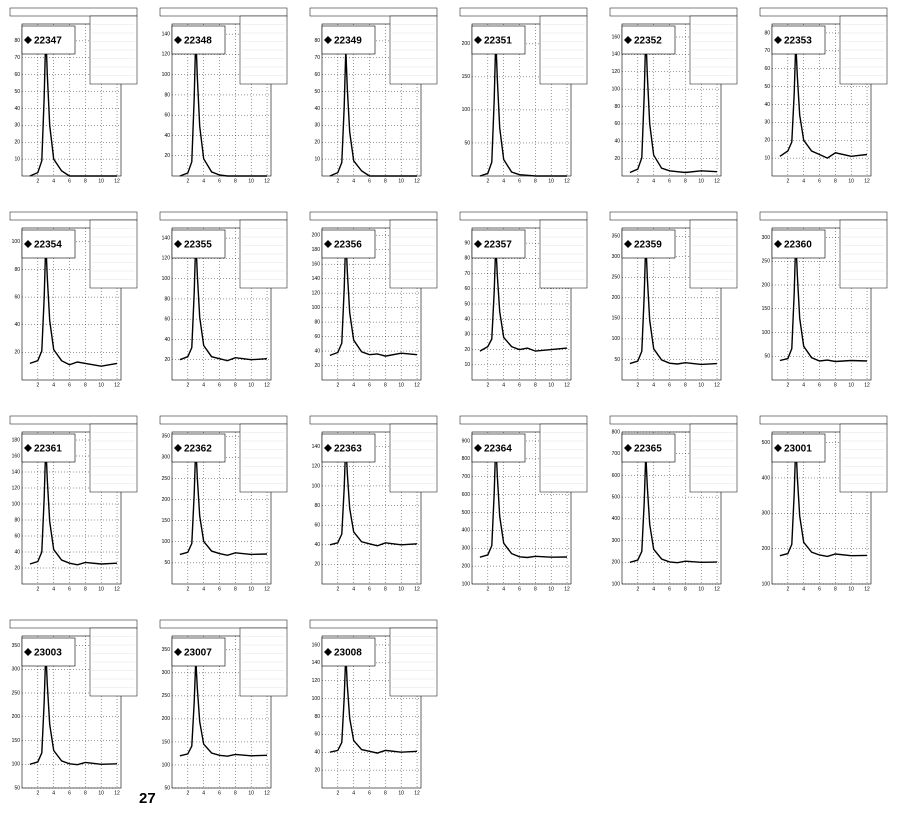  Describe the element at coordinates (316, 293) in the screenshot. I see `y-tick-label: 120` at that location.